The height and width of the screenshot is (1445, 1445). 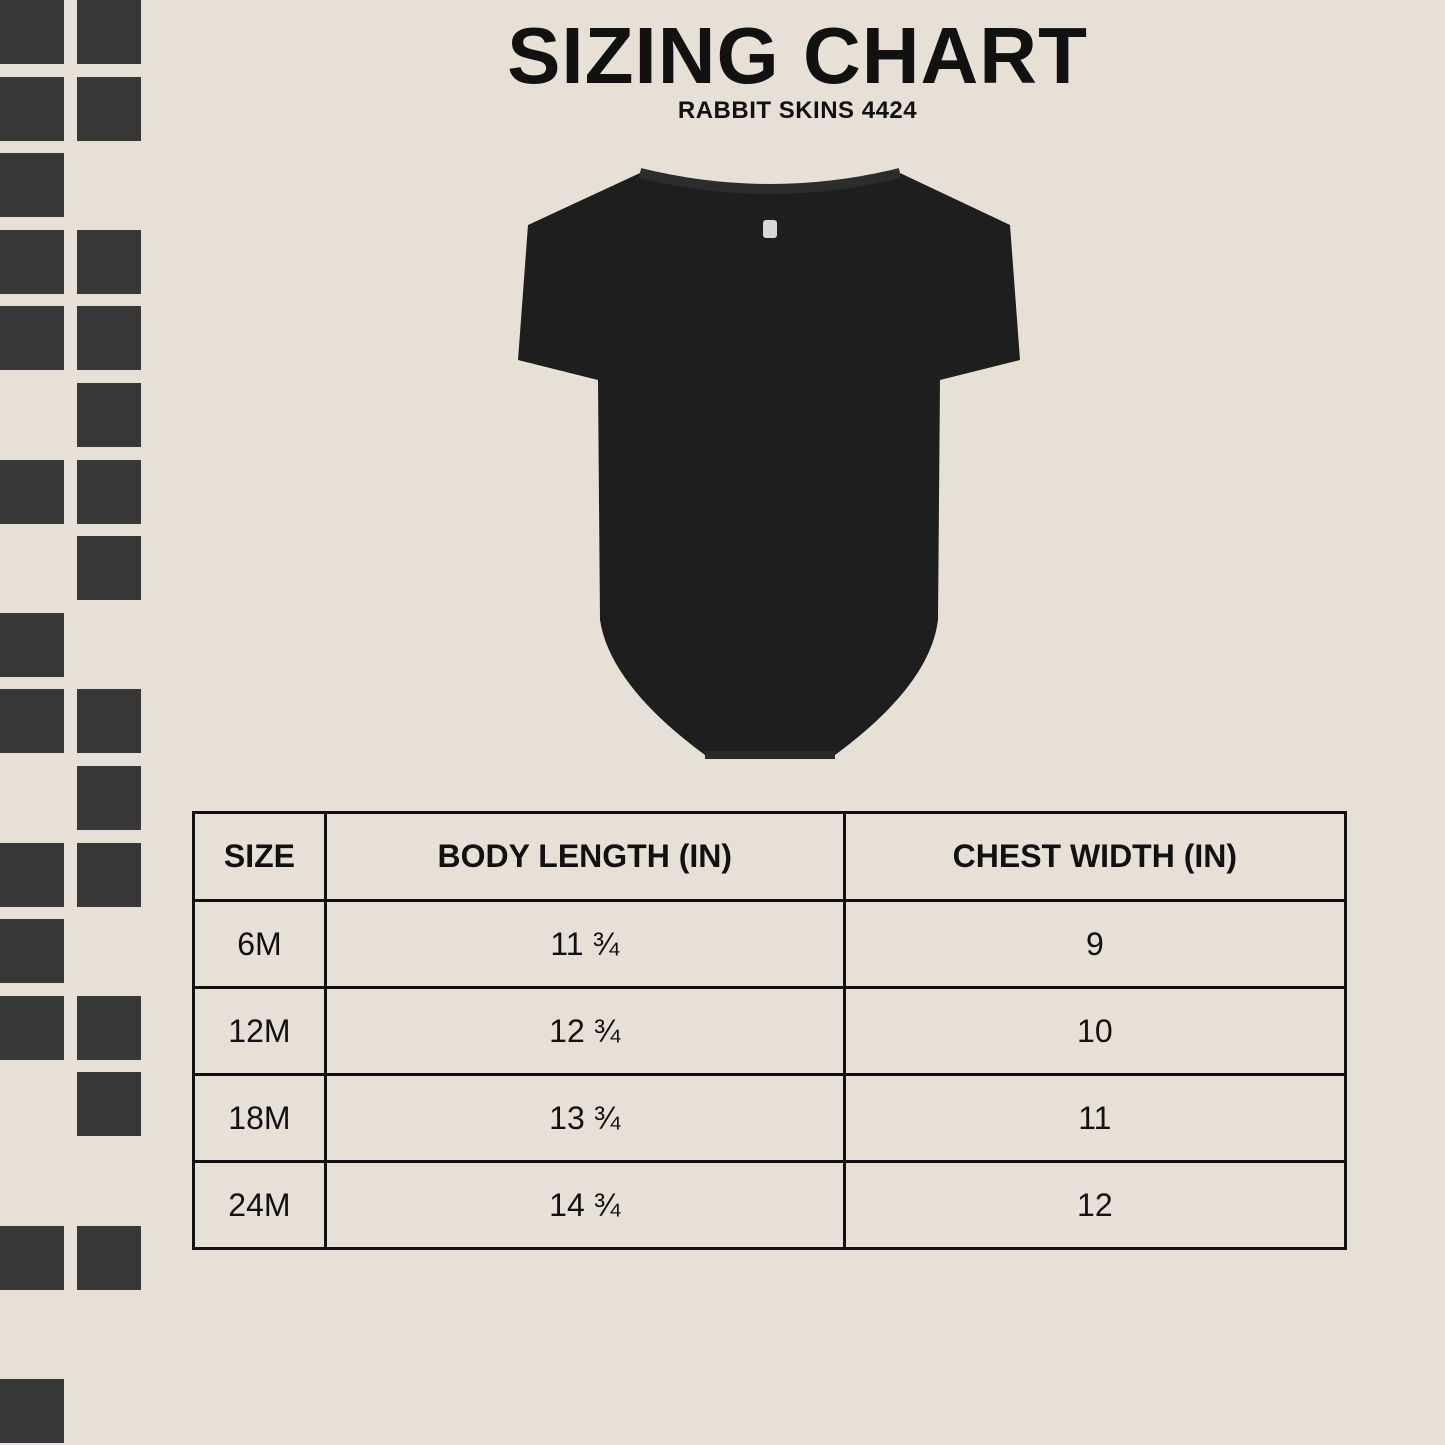 I want to click on page-title: SIZING CHART, so click(x=797, y=55).